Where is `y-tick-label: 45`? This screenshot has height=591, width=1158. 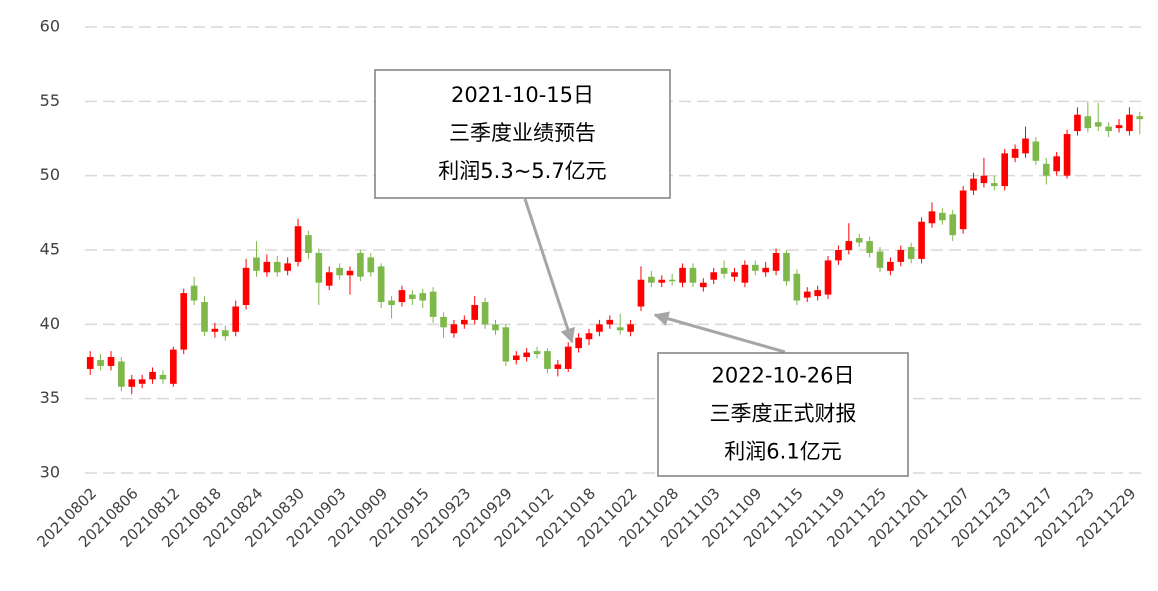 y-tick-label: 45 is located at coordinates (50, 249).